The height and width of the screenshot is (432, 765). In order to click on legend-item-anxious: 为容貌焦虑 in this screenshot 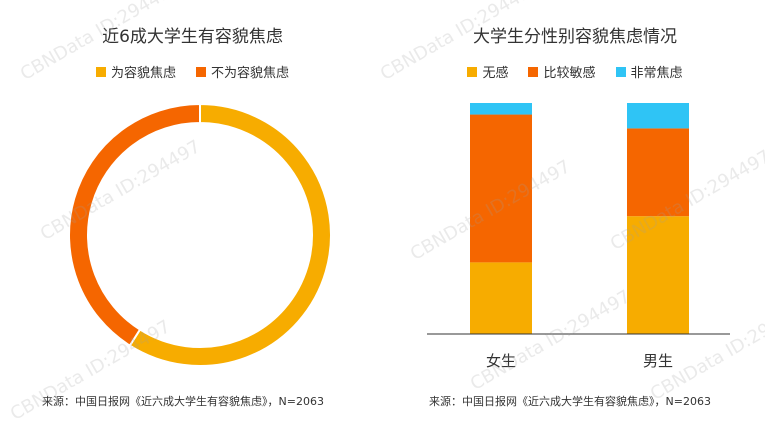, I will do `click(135, 71)`.